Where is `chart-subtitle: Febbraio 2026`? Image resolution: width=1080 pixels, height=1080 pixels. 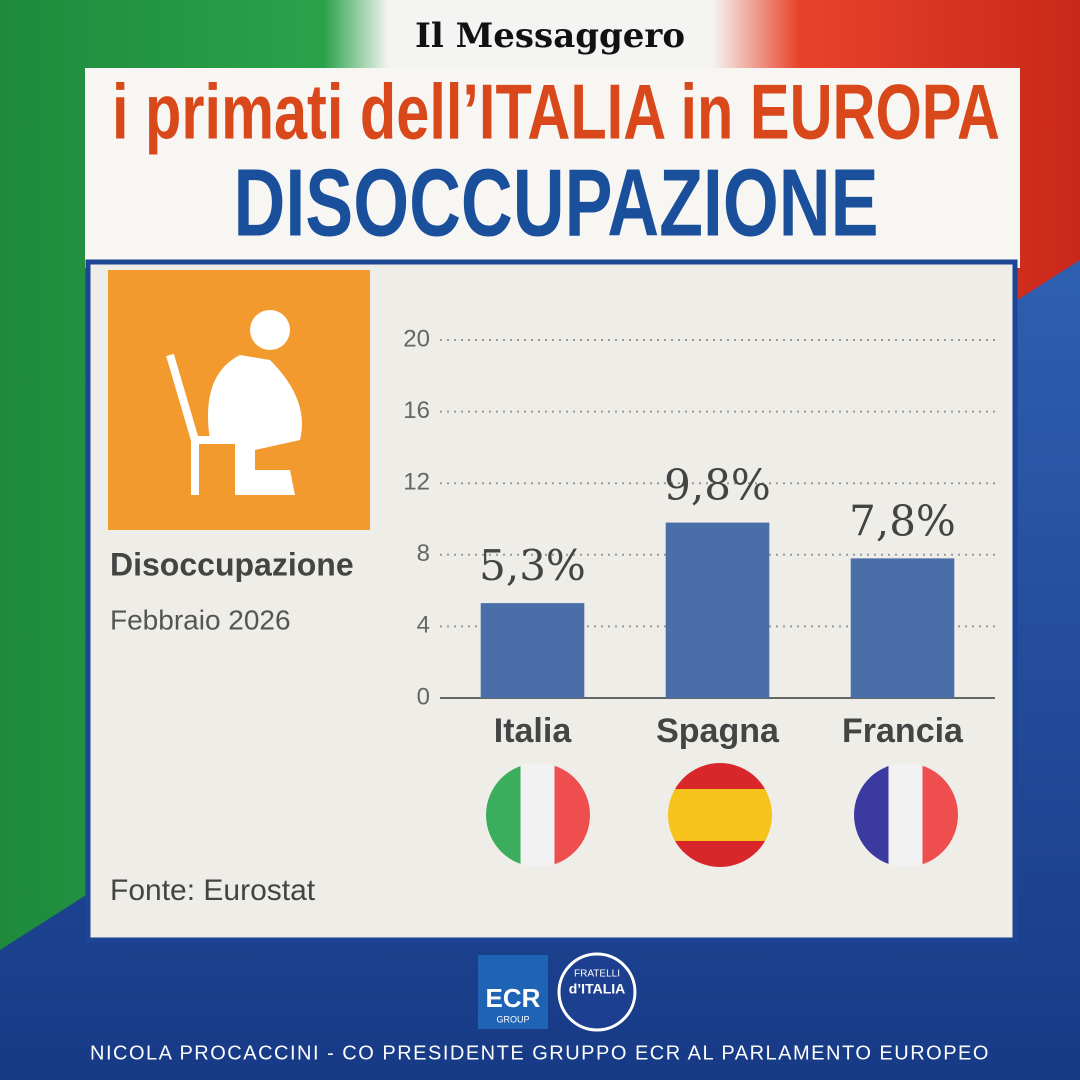
chart-subtitle: Febbraio 2026 is located at coordinates (200, 619).